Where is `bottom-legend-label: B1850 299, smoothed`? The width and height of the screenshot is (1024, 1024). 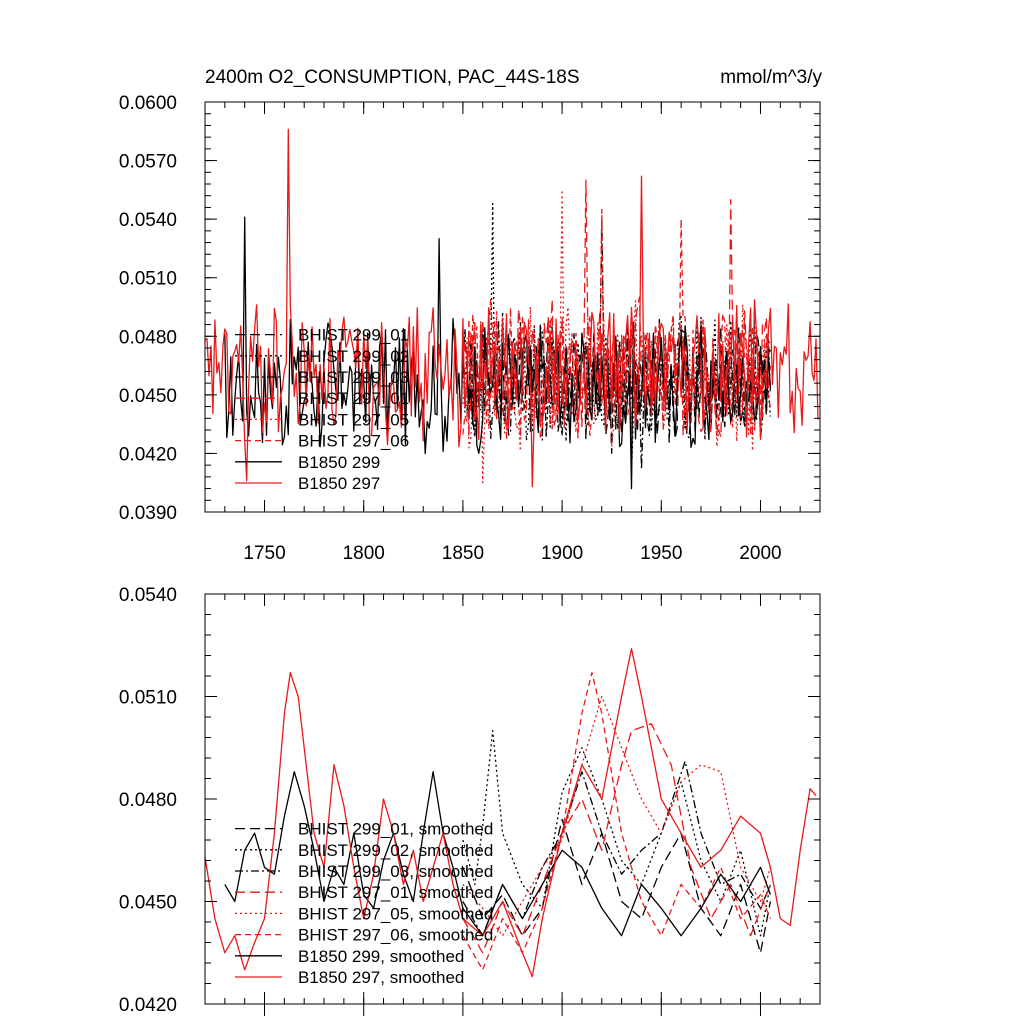
bottom-legend-label: B1850 299, smoothed is located at coordinates (381, 956).